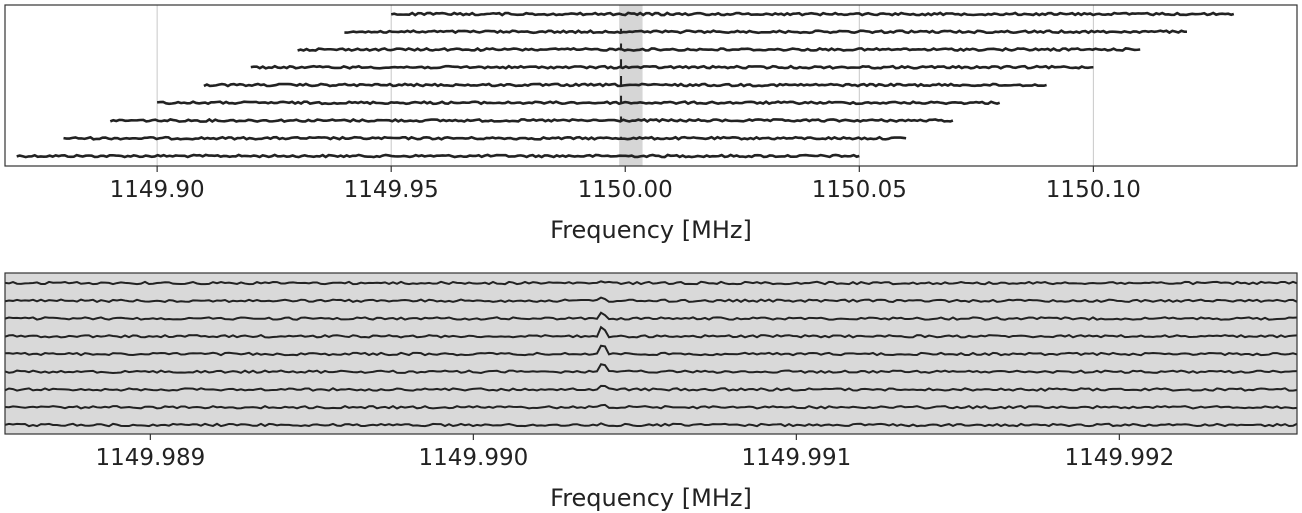  What do you see at coordinates (1119, 458) in the screenshot?
I see `bottom-x-tick-label: 1149.992` at bounding box center [1119, 458].